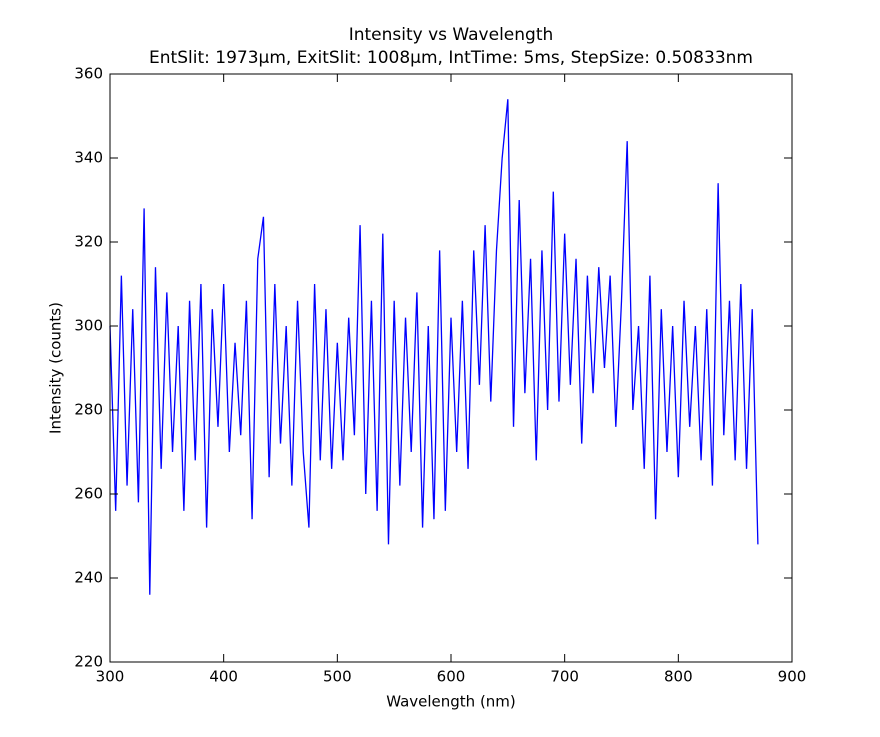  Describe the element at coordinates (88, 74) in the screenshot. I see `y-tick-label: 360` at that location.